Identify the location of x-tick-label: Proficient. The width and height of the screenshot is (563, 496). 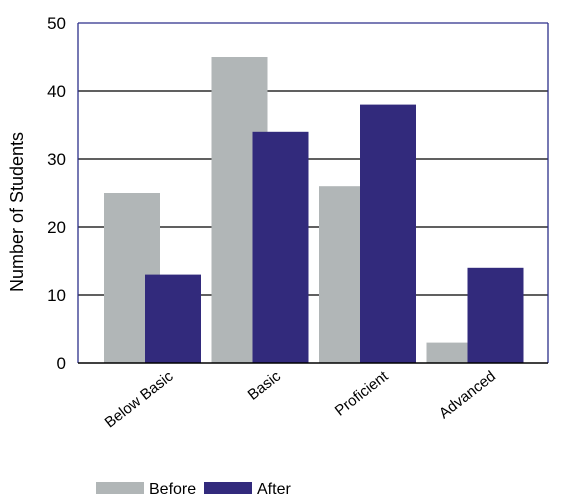
(362, 393).